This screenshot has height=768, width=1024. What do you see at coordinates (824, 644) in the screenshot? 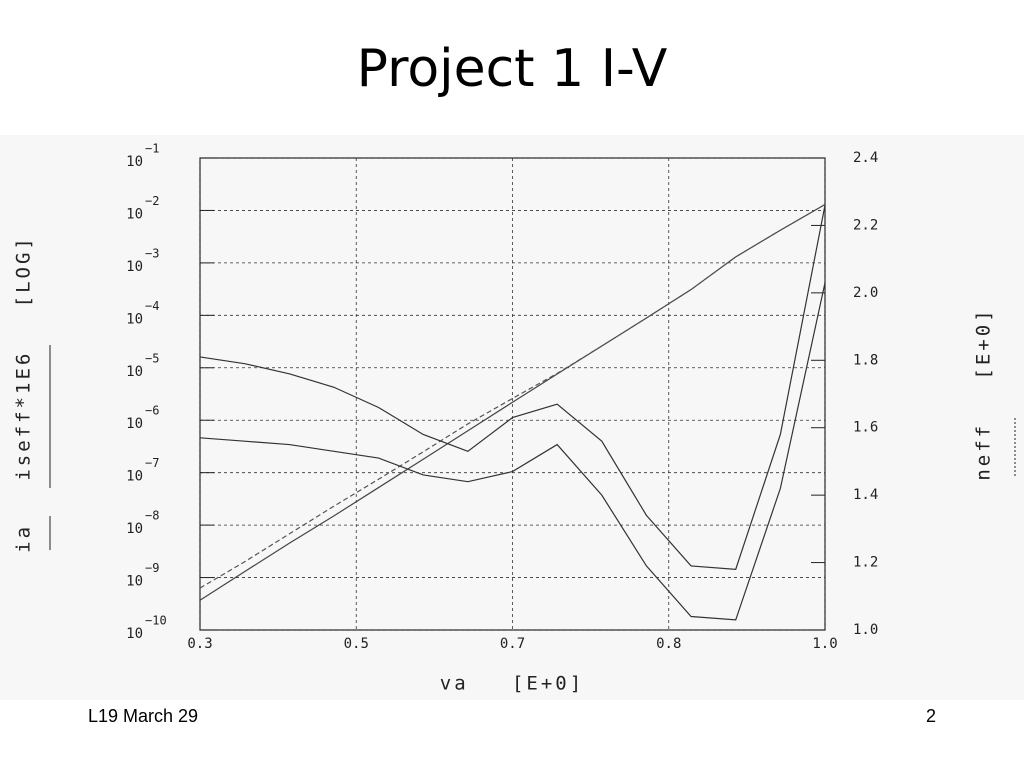
I see `x-tick-label: 1.0` at bounding box center [824, 644].